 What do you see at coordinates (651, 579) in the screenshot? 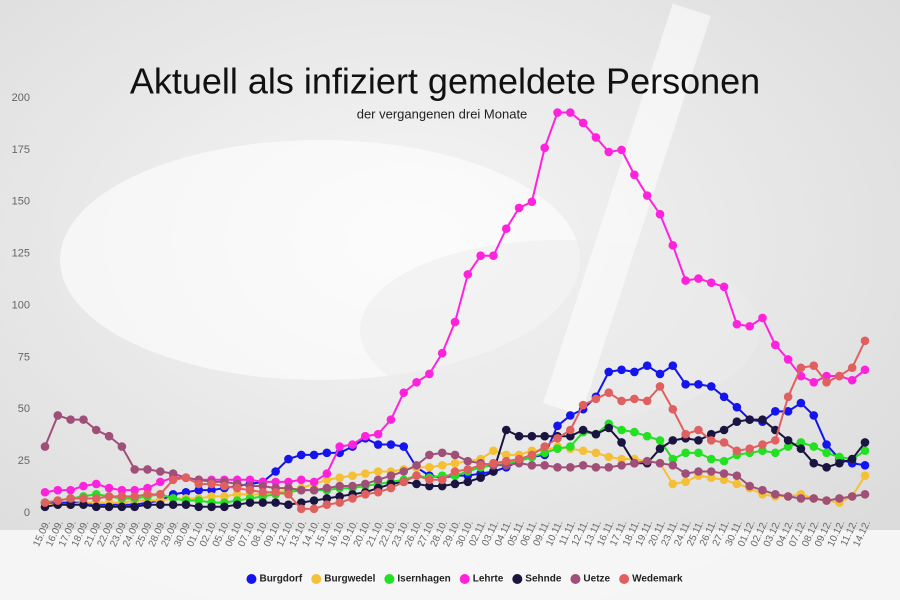
I see `legend-item: Wedemark` at bounding box center [651, 579].